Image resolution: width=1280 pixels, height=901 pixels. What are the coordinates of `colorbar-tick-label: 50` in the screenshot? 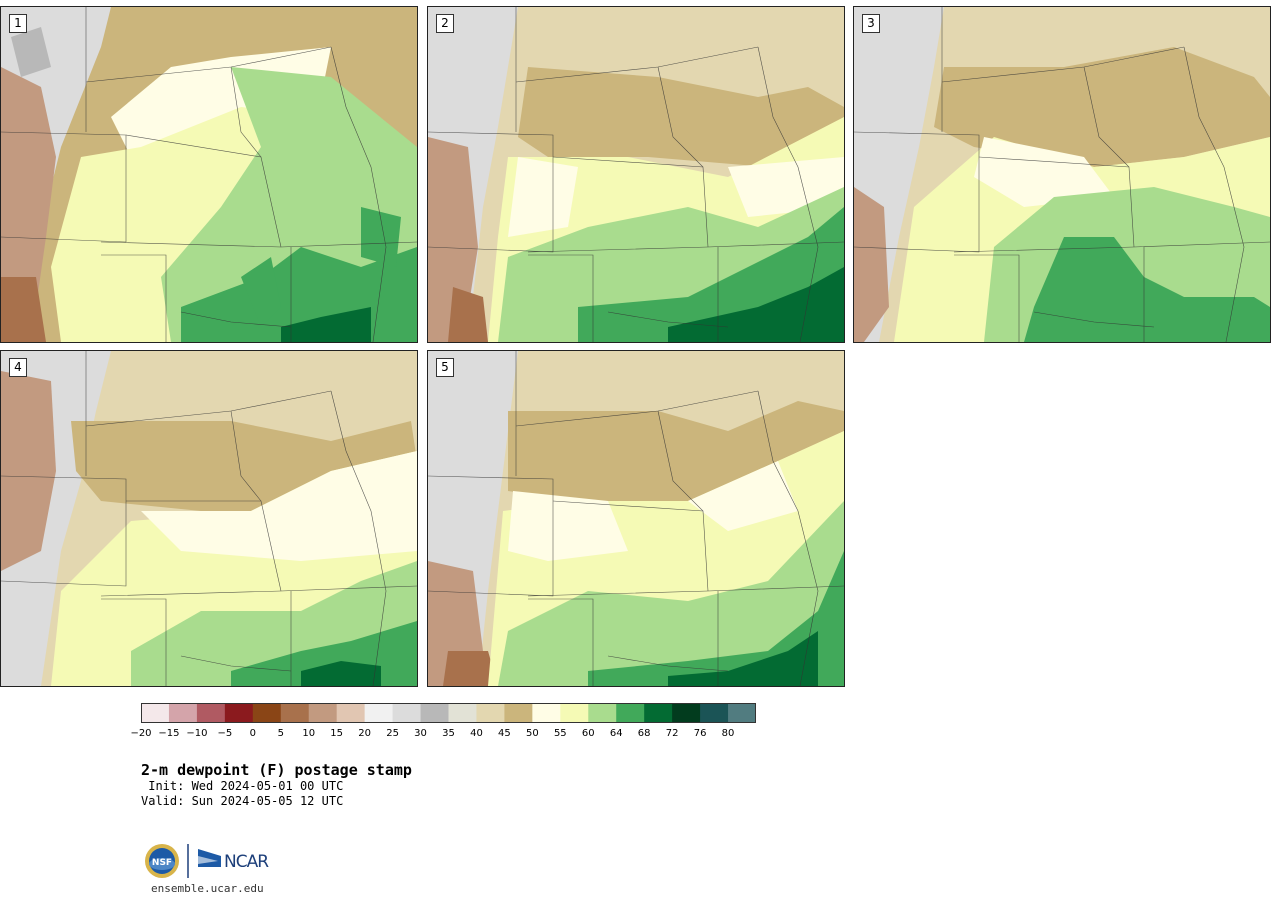 It's located at (532, 733).